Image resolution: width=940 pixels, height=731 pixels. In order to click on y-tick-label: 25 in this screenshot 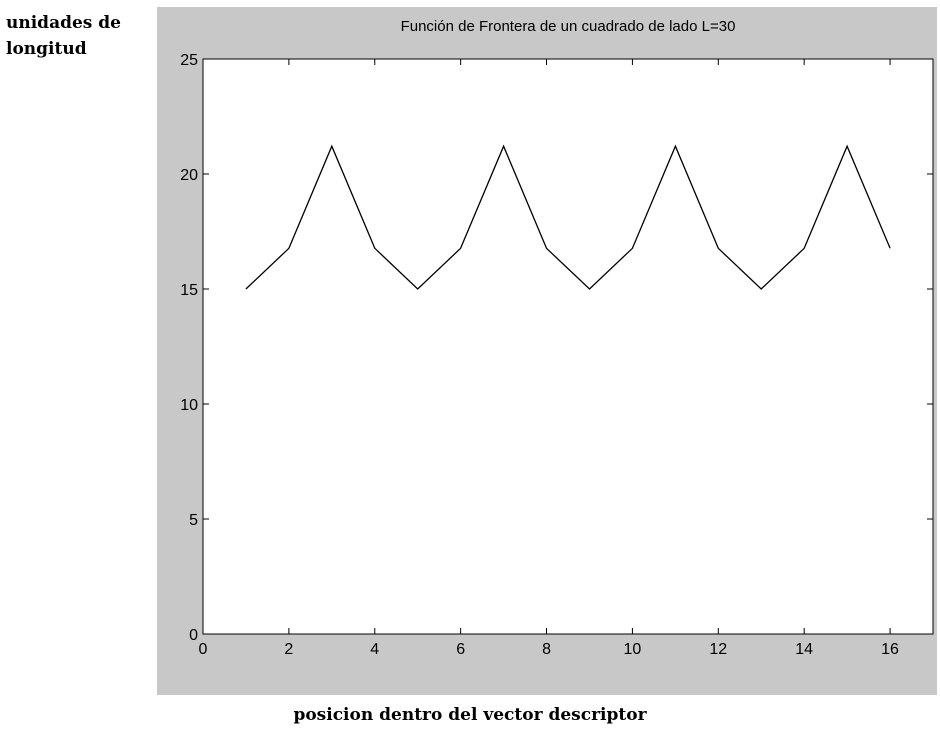, I will do `click(189, 60)`.